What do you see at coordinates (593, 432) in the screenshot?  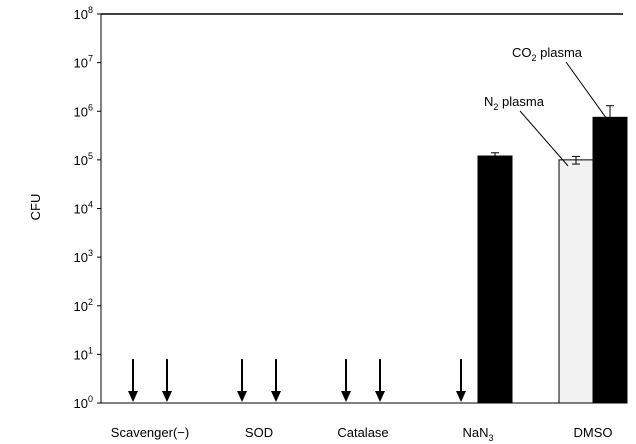 I see `x-tick-label: DMSO` at bounding box center [593, 432].